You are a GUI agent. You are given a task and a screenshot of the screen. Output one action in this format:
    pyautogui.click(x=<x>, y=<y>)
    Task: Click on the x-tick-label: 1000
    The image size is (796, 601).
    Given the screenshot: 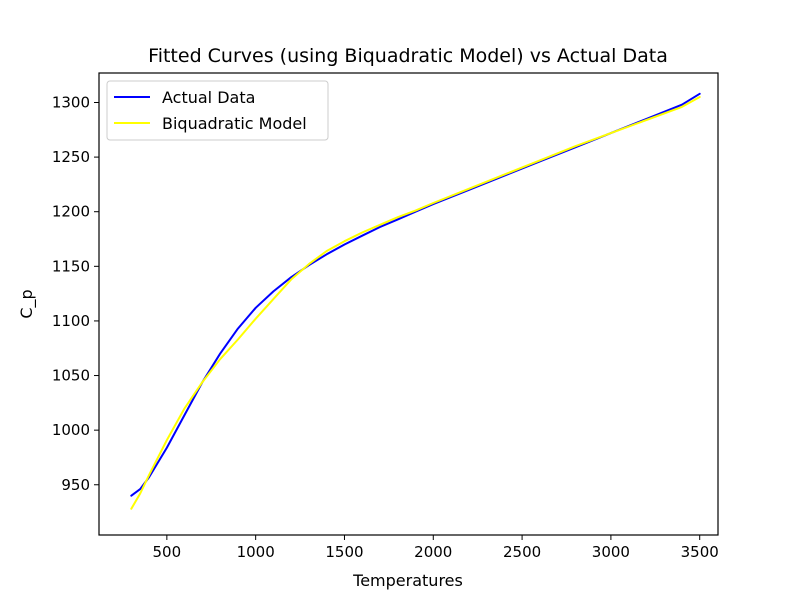 What is the action you would take?
    pyautogui.click(x=256, y=552)
    